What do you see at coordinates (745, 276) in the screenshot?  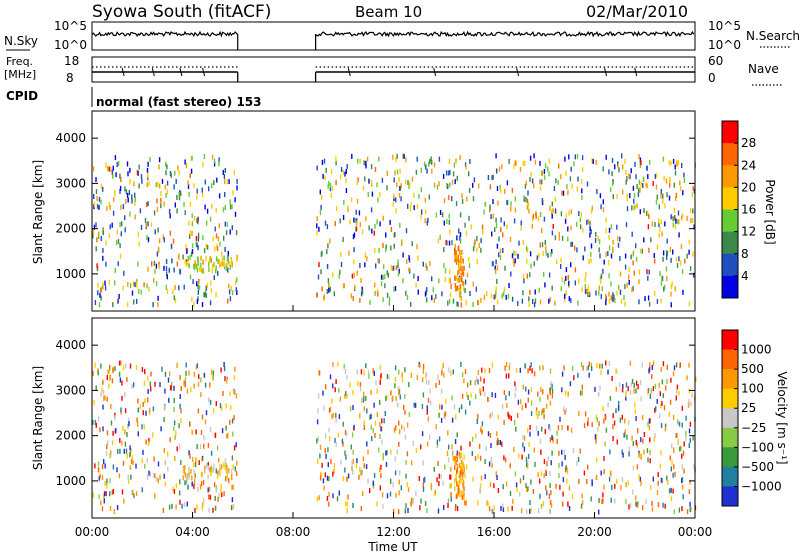 I see `power-colorbar-tick-label: 4` at bounding box center [745, 276].